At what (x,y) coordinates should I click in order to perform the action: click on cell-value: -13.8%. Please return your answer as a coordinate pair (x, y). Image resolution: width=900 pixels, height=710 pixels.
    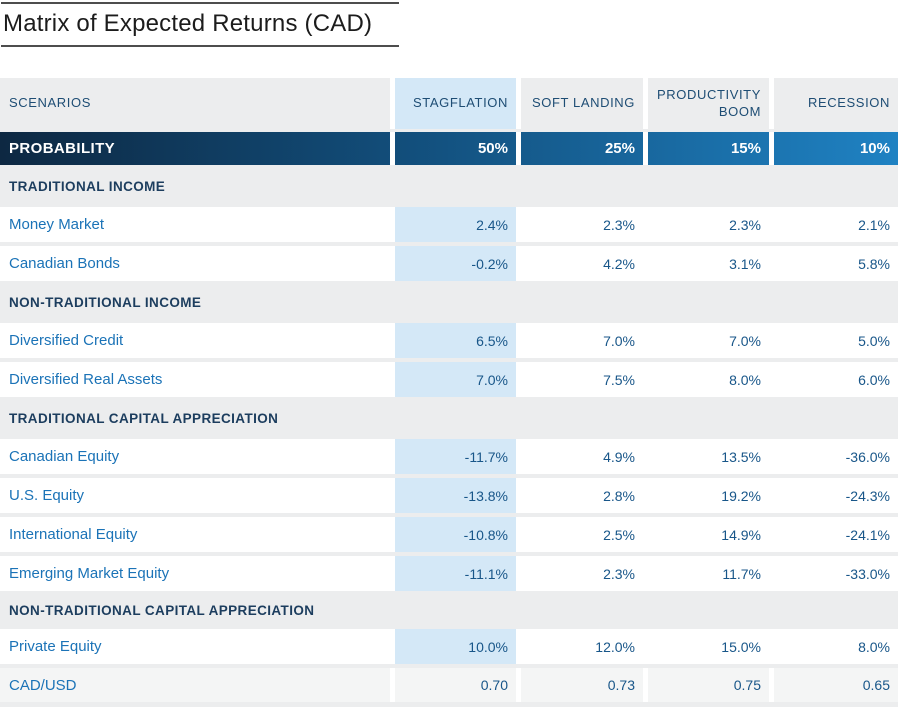
    Looking at the image, I should click on (455, 495).